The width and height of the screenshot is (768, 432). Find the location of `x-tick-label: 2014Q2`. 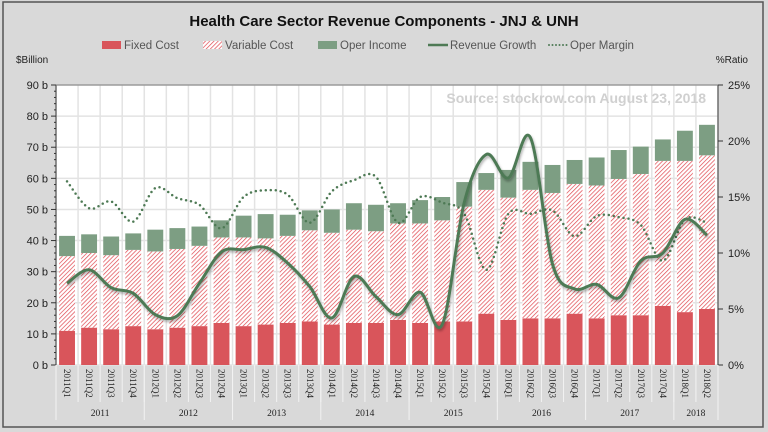

x-tick-label: 2014Q2 is located at coordinates (354, 383).